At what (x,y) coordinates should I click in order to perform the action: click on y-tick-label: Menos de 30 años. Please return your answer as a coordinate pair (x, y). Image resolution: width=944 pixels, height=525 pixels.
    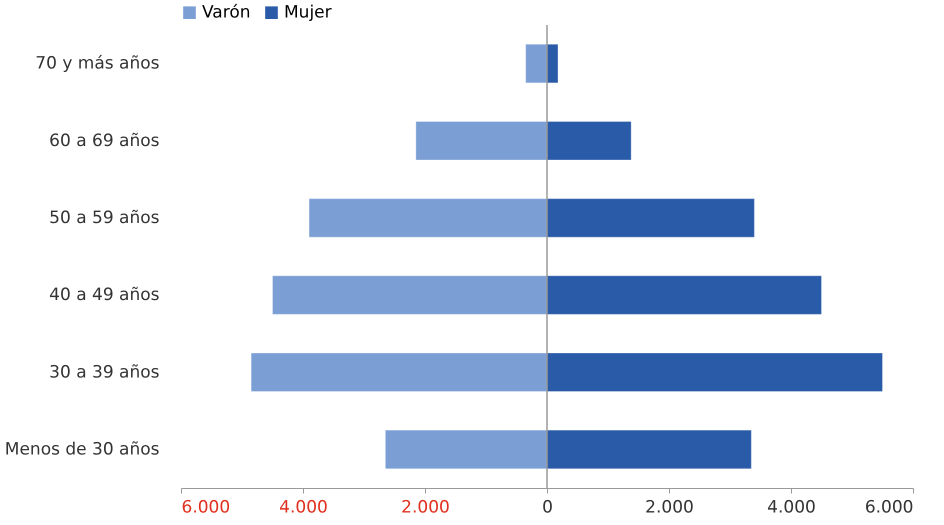
    Looking at the image, I should click on (82, 449).